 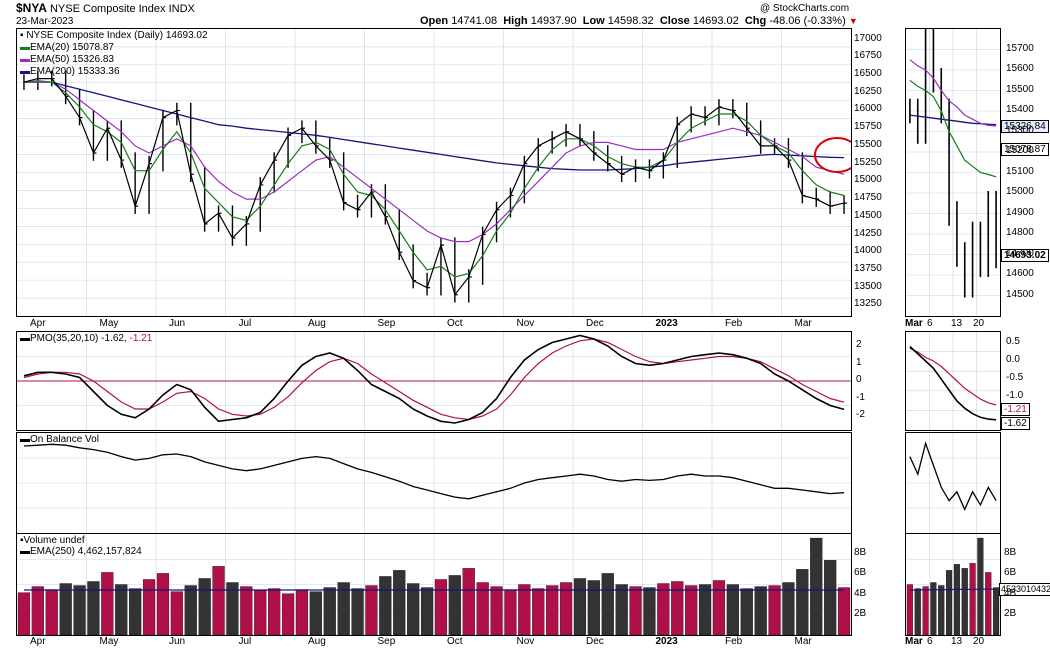 I want to click on obv-chart, so click(x=434, y=483).